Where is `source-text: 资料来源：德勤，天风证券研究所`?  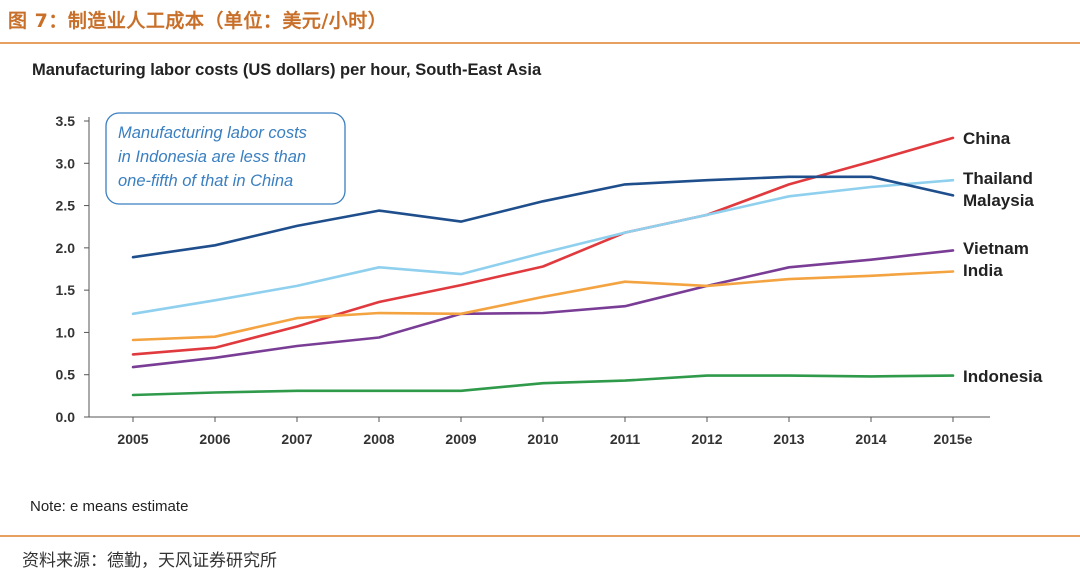
source-text: 资料来源：德勤，天风证券研究所 is located at coordinates (149, 561).